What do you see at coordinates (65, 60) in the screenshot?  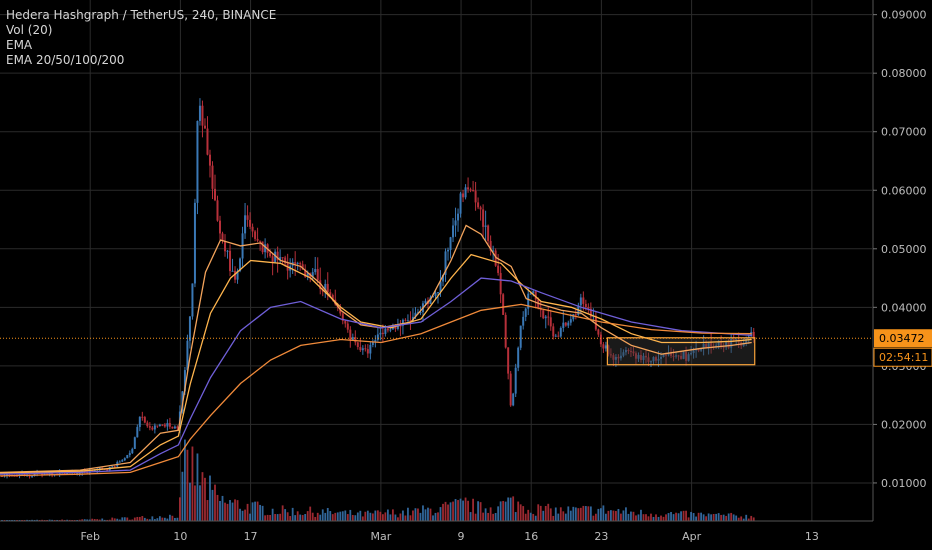 I see `legend-ema-set: EMA 20/50/100/200` at bounding box center [65, 60].